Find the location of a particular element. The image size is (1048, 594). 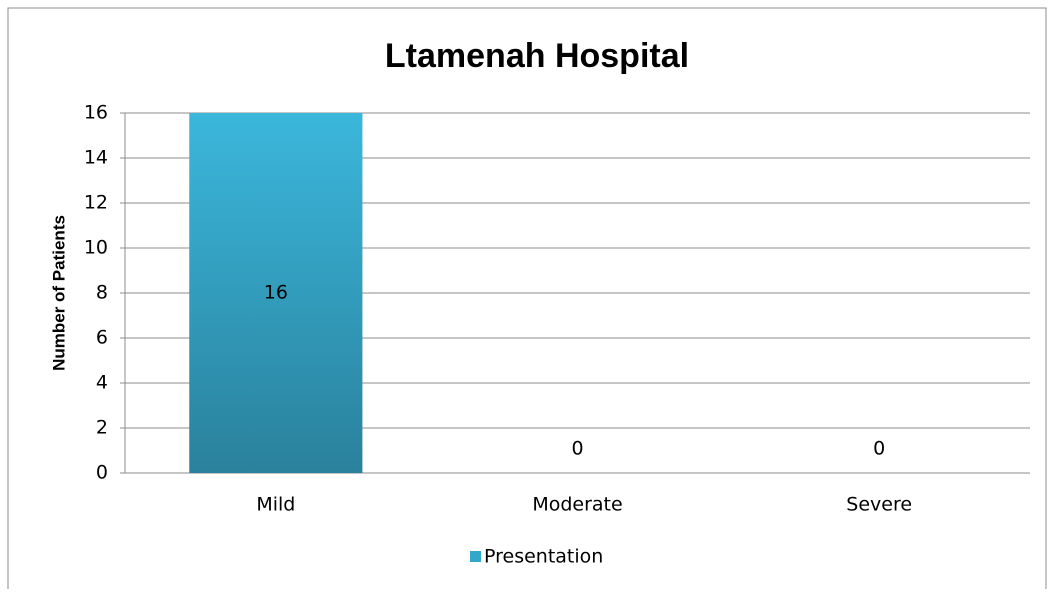

data-label: 16 is located at coordinates (276, 293).